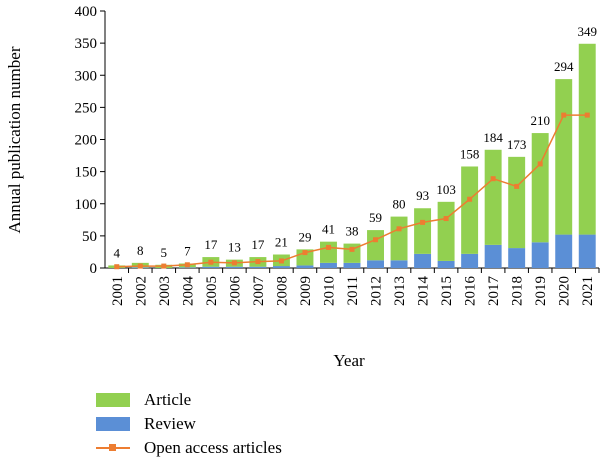 The image size is (600, 466). Describe the element at coordinates (89, 237) in the screenshot. I see `y-tick-label: 50` at that location.